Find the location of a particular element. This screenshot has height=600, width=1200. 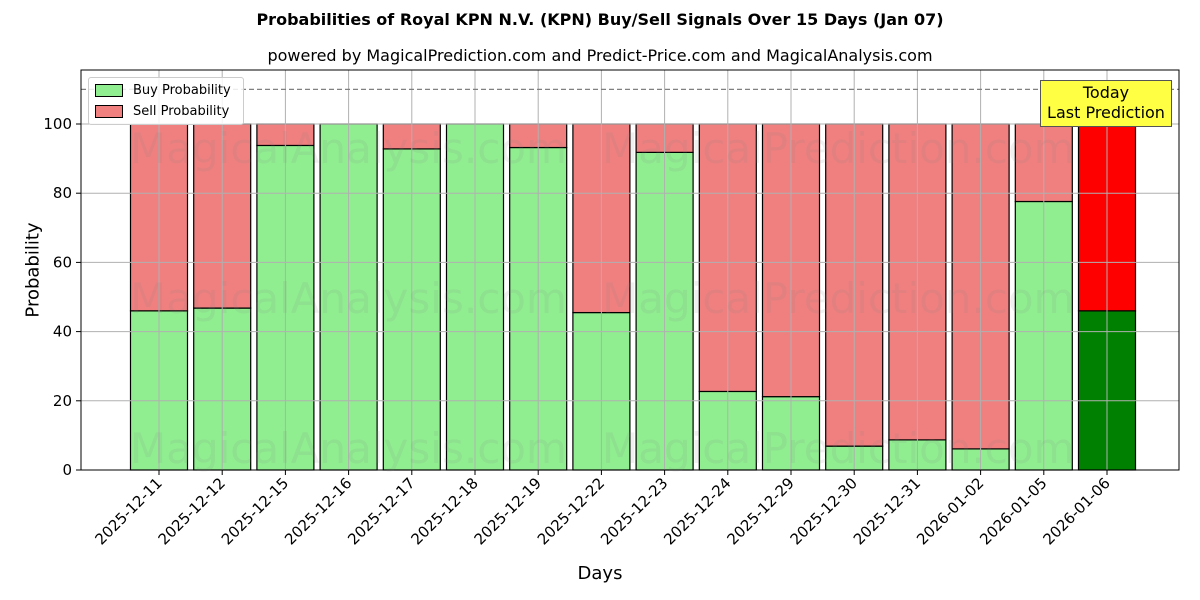

x-tick-label: 2025-12-24 is located at coordinates (697, 511).